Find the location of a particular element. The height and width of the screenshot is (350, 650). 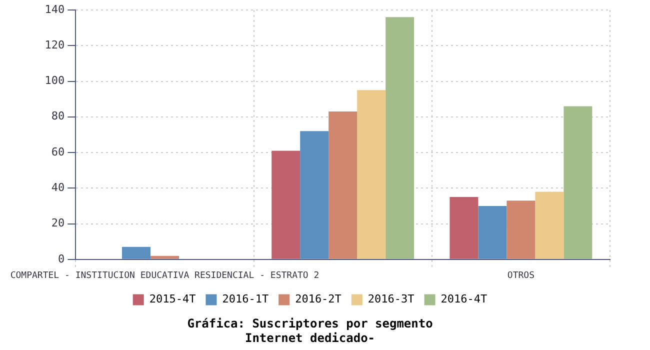

x-tick-label: OTROS is located at coordinates (520, 276).